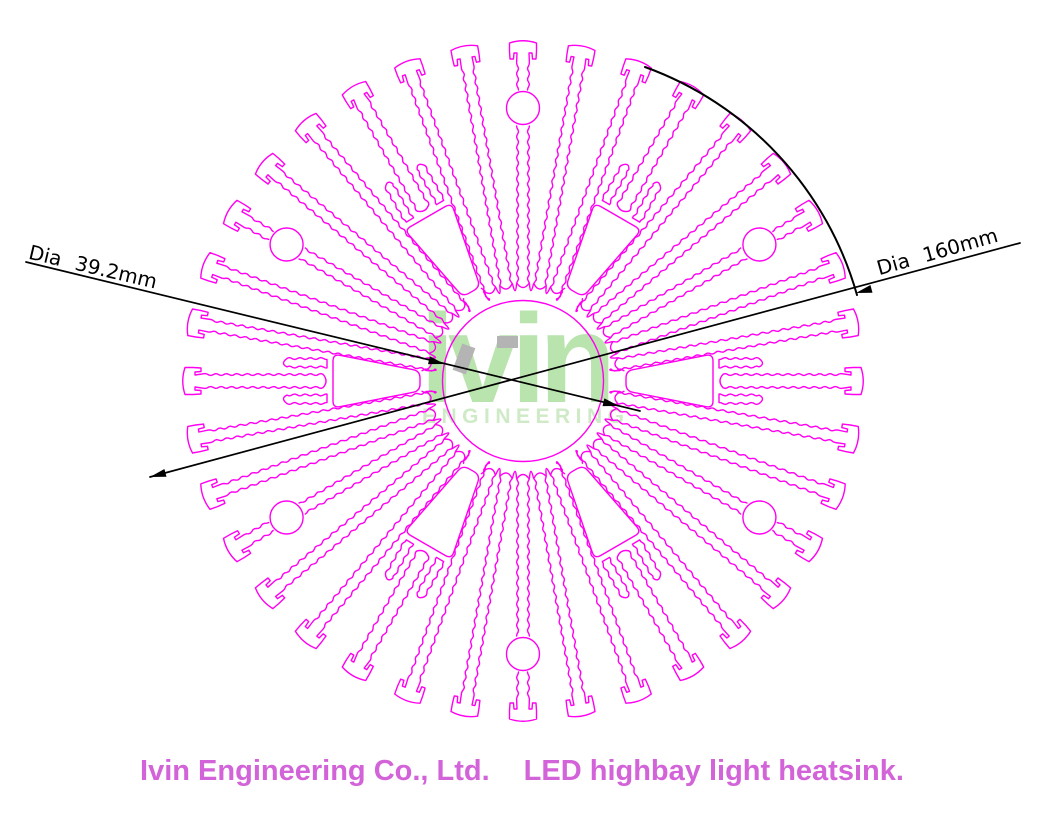  Describe the element at coordinates (713, 771) in the screenshot. I see `caption-product: LED highbay light heatsink.` at that location.